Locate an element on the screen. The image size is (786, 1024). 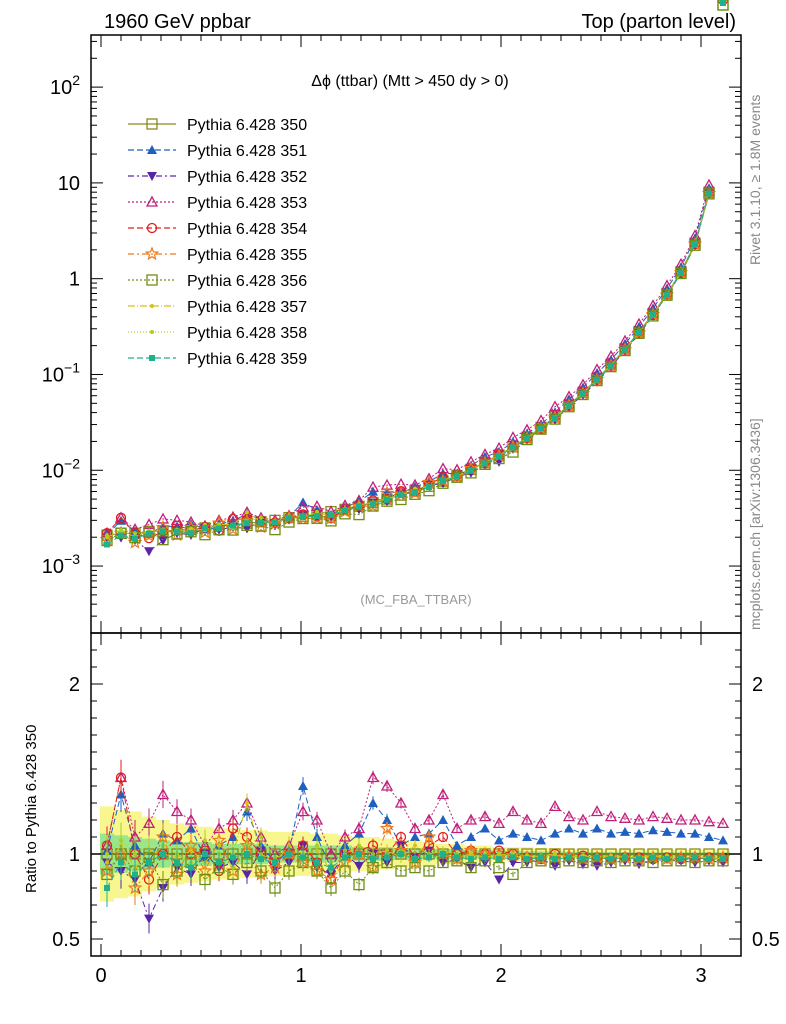
ratio-y-tick-label: 0.5 is located at coordinates (66, 940).